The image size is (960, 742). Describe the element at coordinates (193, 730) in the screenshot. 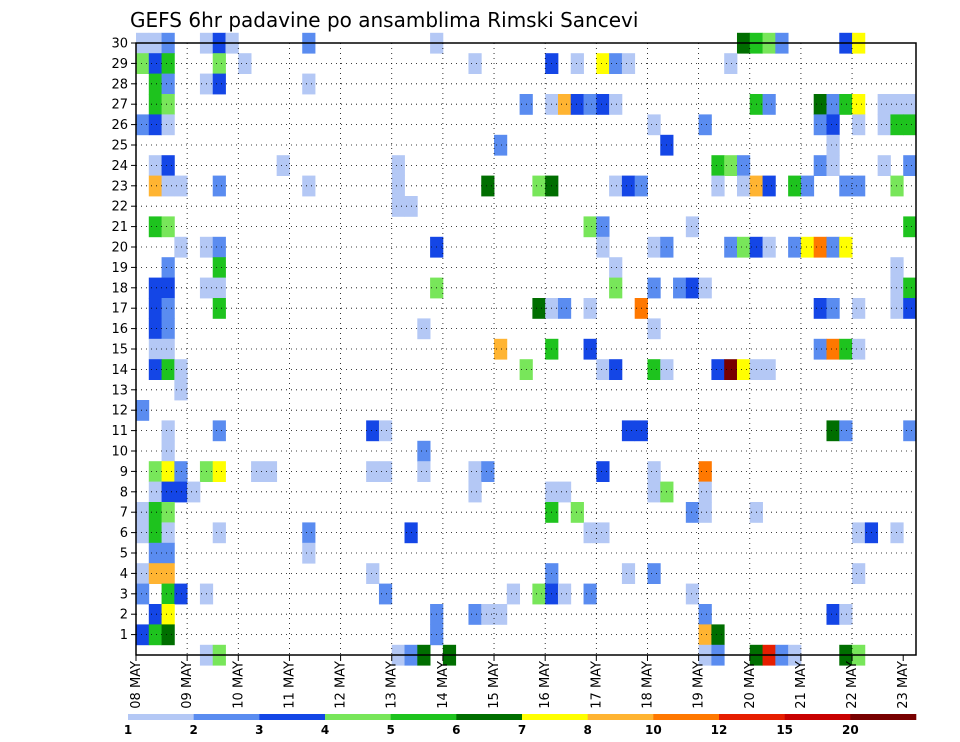

I see `colorbar-label: 2` at that location.